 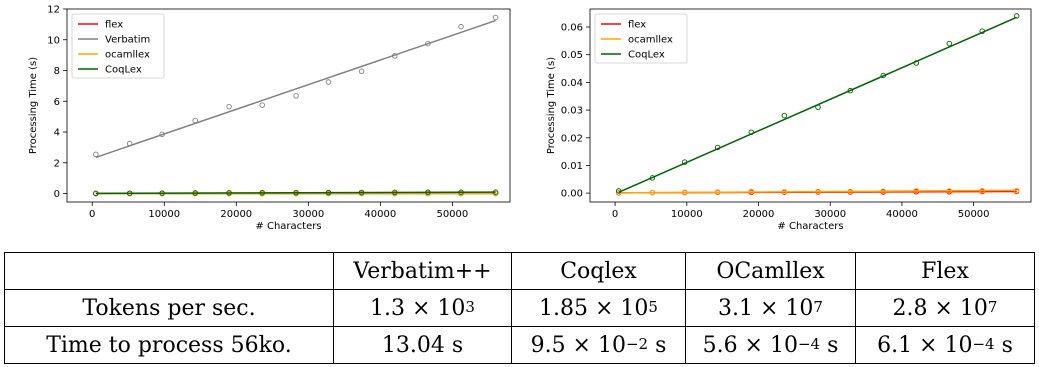 What do you see at coordinates (945, 271) in the screenshot?
I see `table-header-cell: Flex` at bounding box center [945, 271].